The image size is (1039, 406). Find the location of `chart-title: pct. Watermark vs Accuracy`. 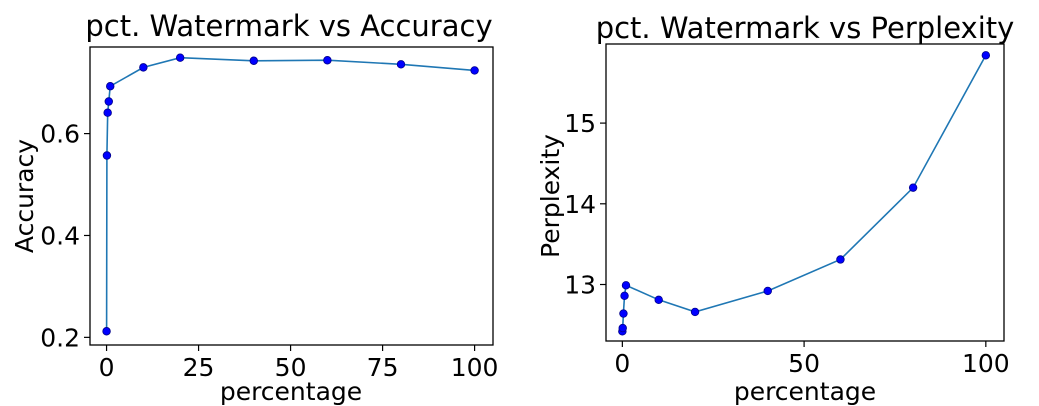

chart-title: pct. Watermark vs Accuracy is located at coordinates (288, 26).